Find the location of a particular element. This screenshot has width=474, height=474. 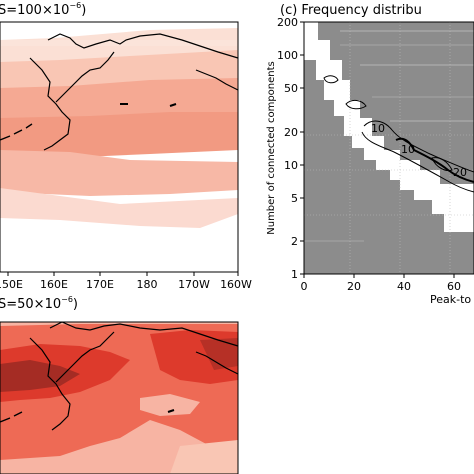

x-tick-label: 40 is located at coordinates (404, 286).